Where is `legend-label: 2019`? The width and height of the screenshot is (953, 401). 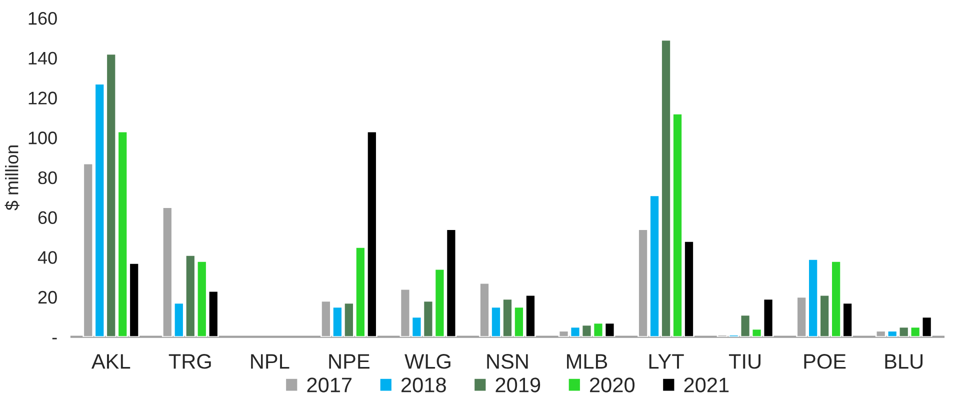
legend-label: 2019 is located at coordinates (518, 385).